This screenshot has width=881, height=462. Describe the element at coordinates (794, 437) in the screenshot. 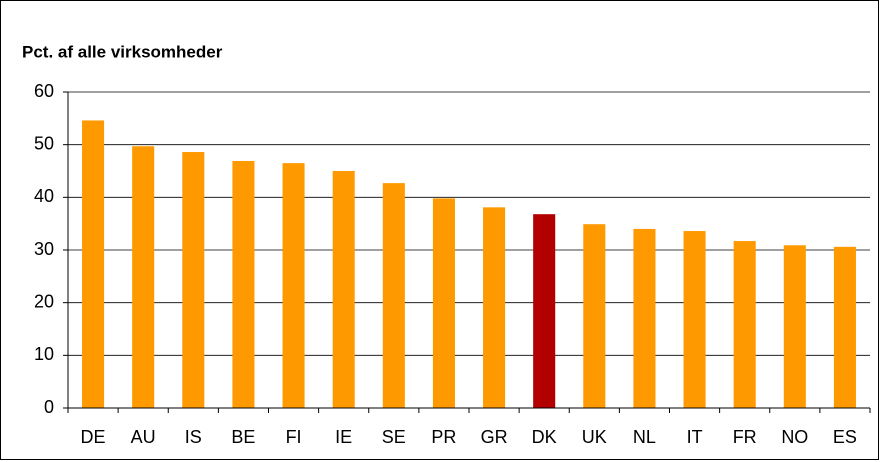

I see `x-tick-label: NO` at that location.